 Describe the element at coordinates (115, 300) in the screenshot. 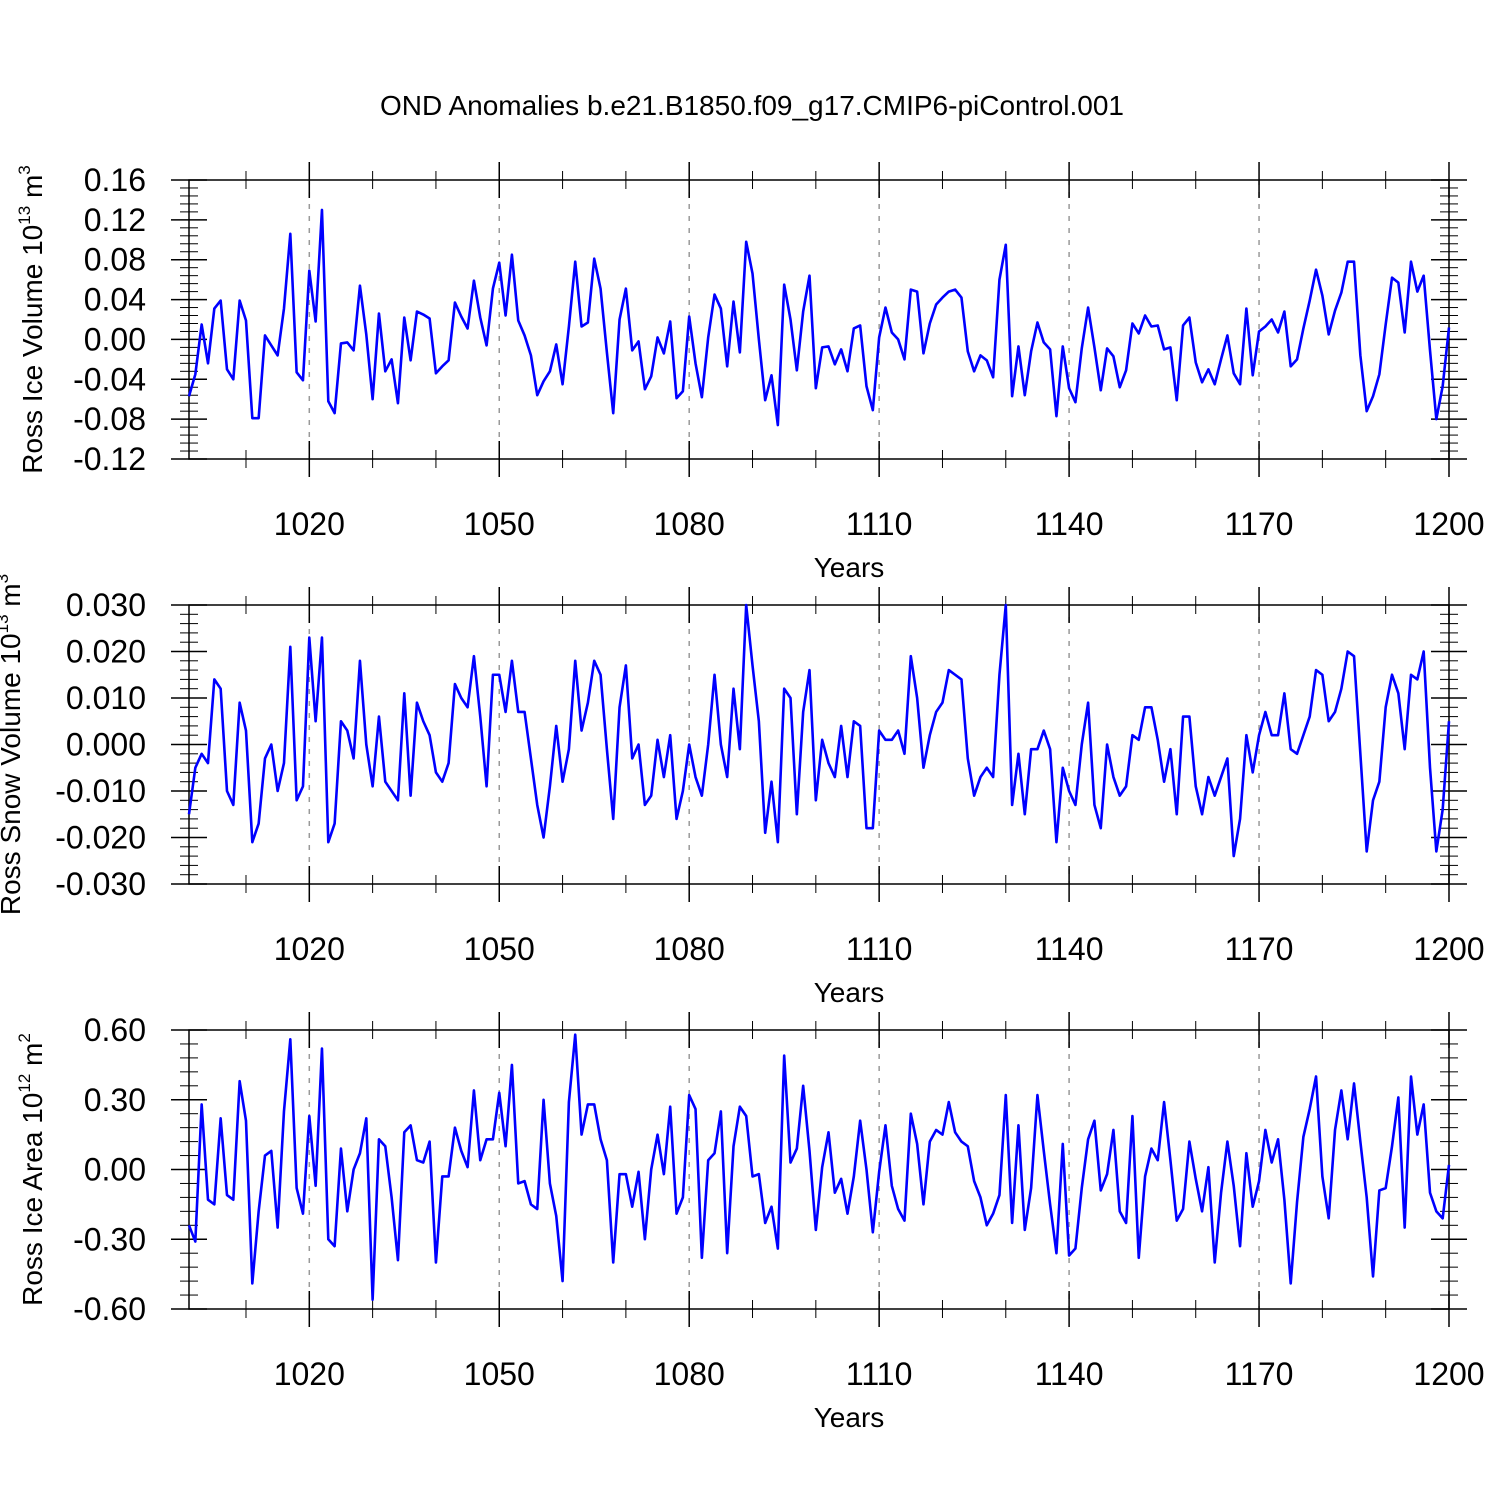

I see `y-tick-label: 0.04` at that location.